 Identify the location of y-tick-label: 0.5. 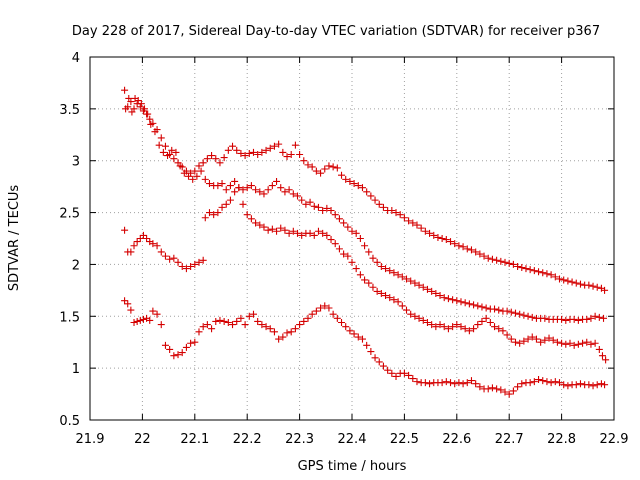
(69, 421).